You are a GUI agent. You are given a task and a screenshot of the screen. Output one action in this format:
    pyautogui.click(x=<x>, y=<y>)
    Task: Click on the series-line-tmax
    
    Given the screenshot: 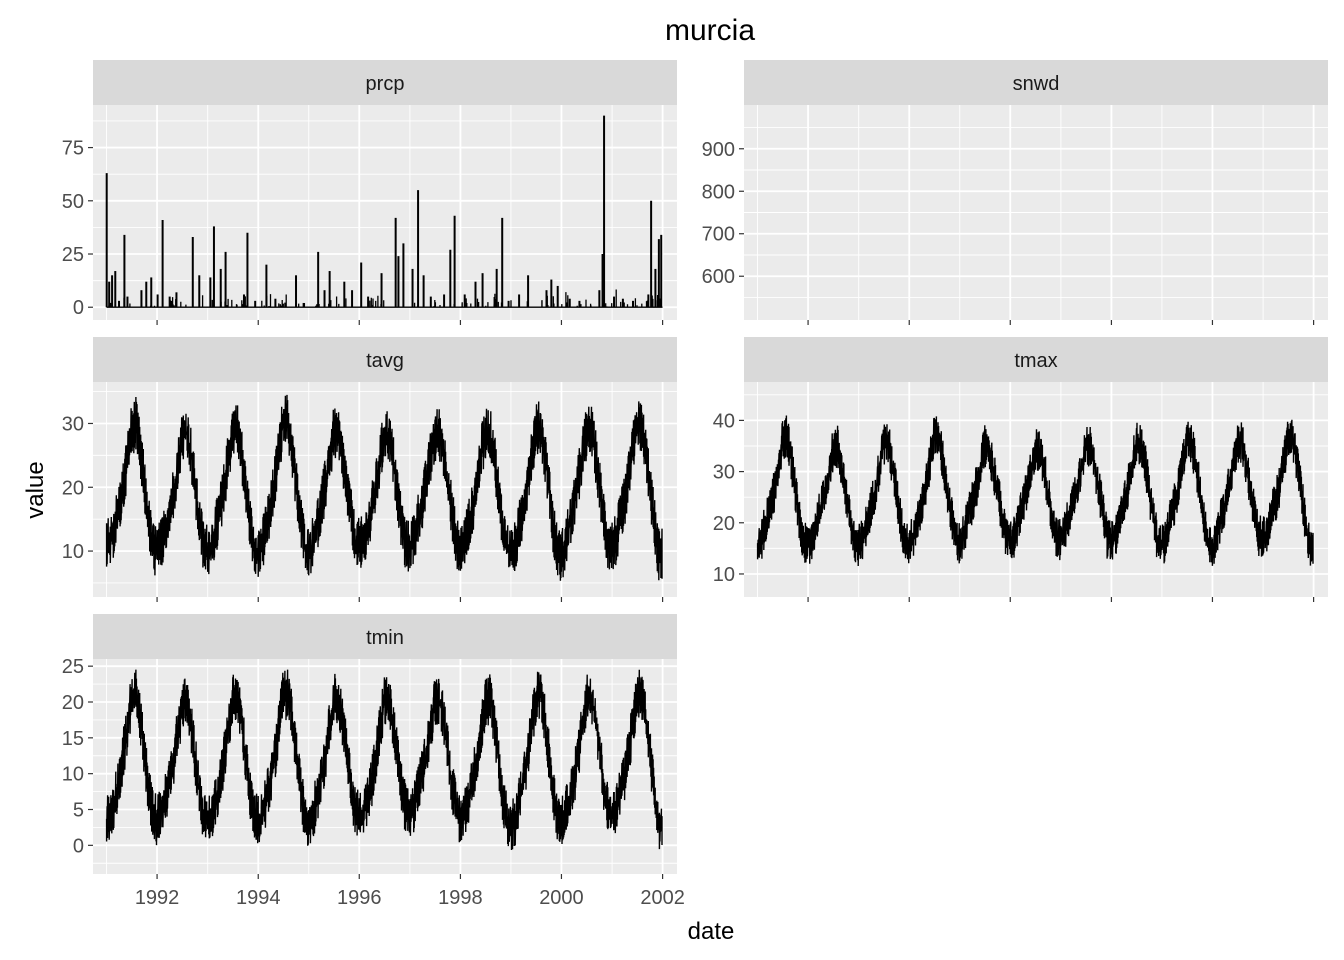 What is the action you would take?
    pyautogui.click(x=1035, y=491)
    